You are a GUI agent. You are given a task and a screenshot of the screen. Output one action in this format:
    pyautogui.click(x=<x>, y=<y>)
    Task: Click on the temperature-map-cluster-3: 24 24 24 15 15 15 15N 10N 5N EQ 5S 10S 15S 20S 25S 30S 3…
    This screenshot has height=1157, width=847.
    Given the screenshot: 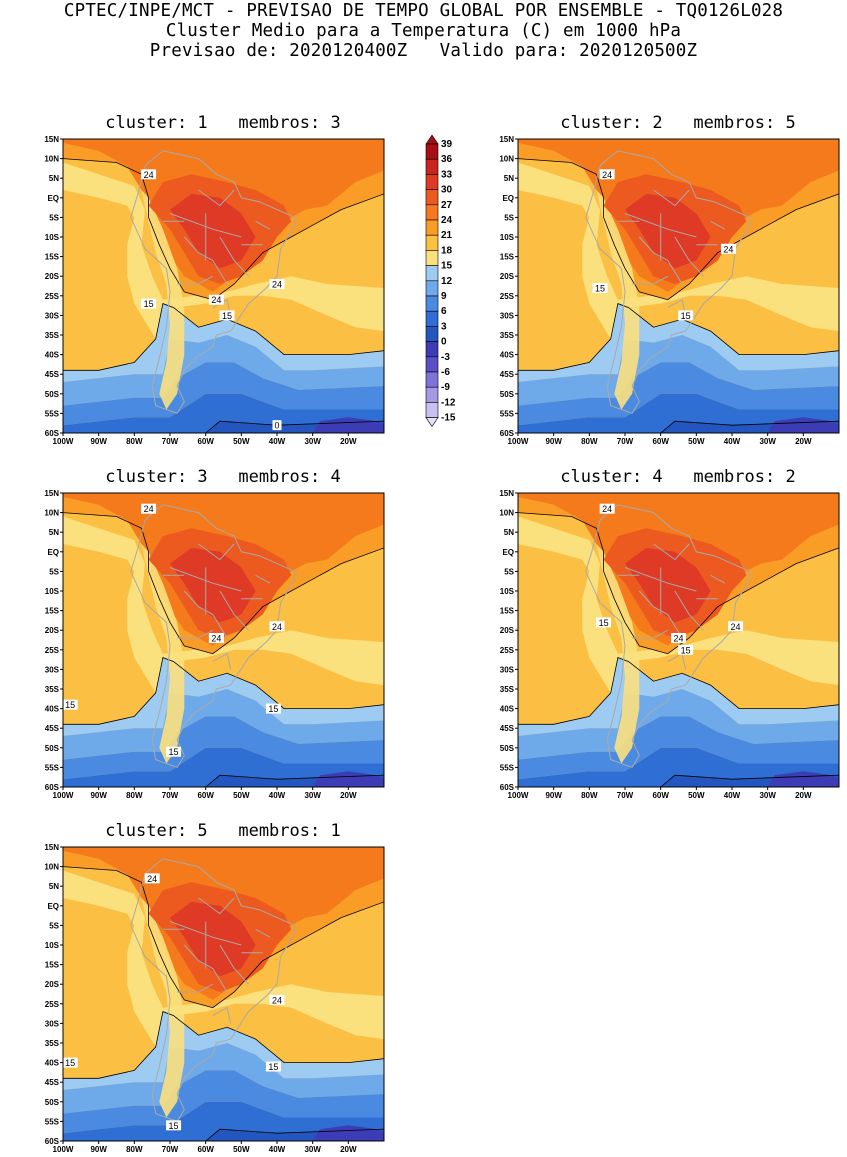 What is the action you would take?
    pyautogui.click(x=214, y=644)
    